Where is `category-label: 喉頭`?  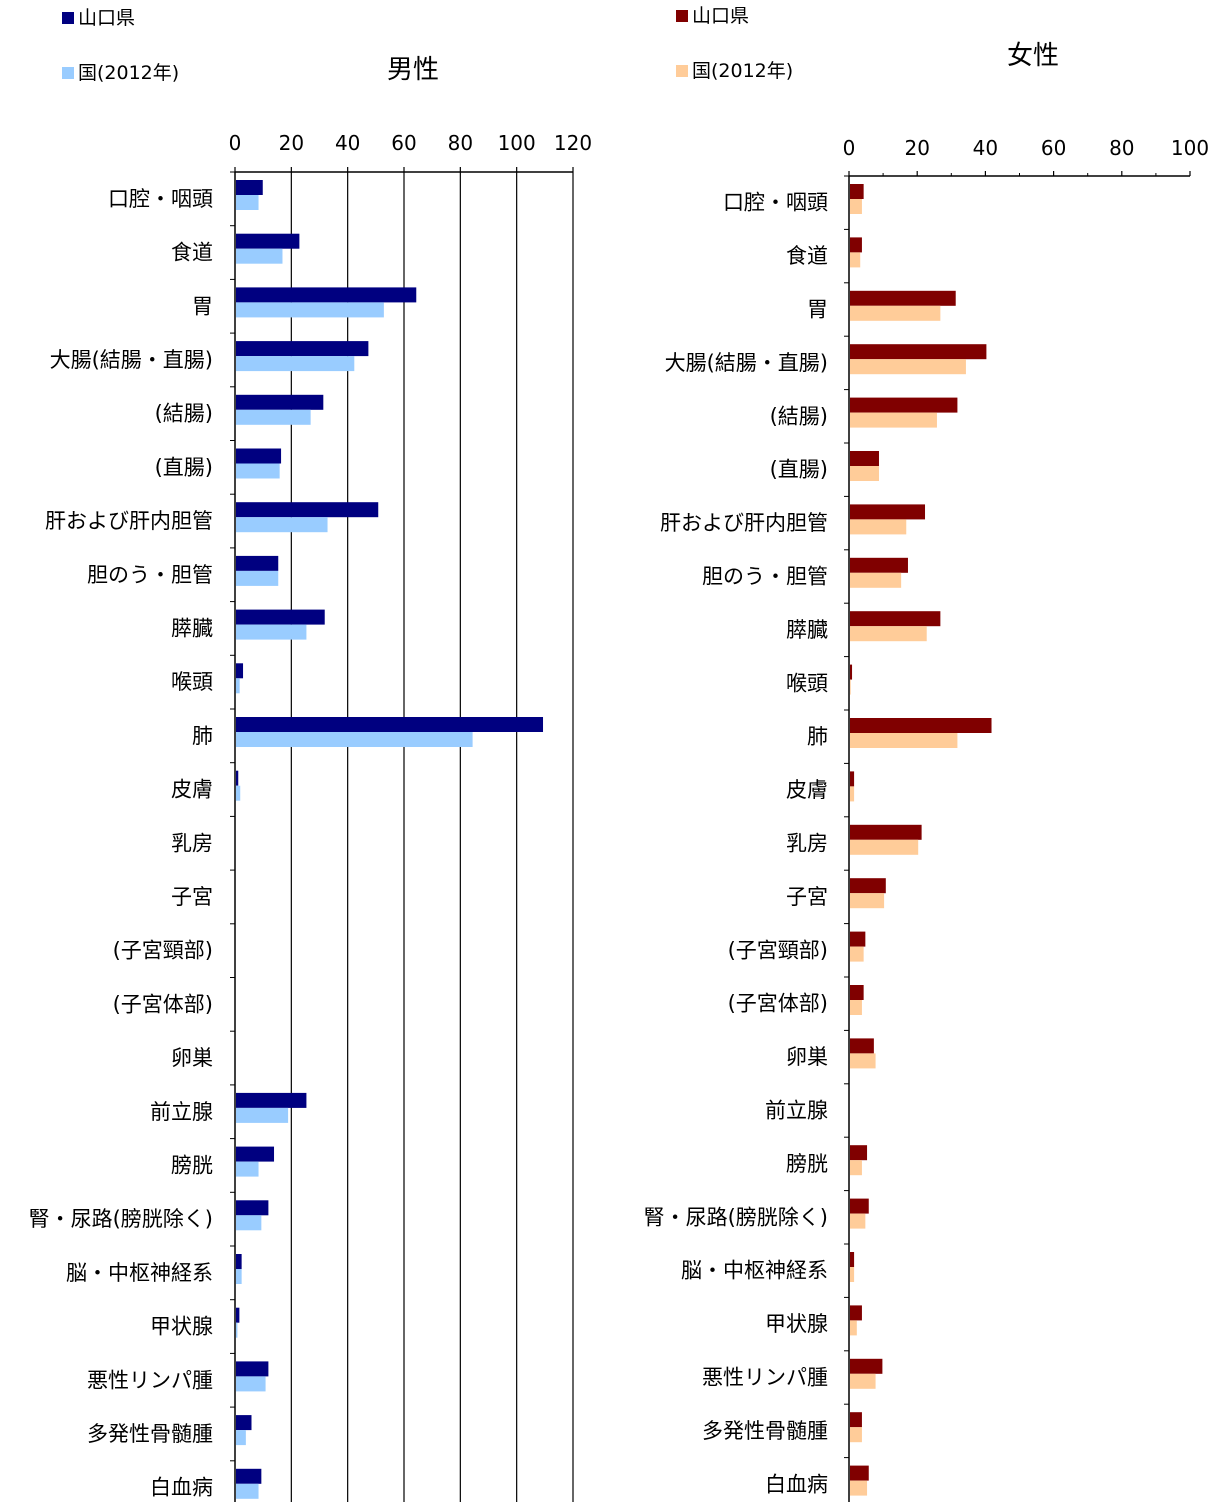 category-label: 喉頭 is located at coordinates (192, 682).